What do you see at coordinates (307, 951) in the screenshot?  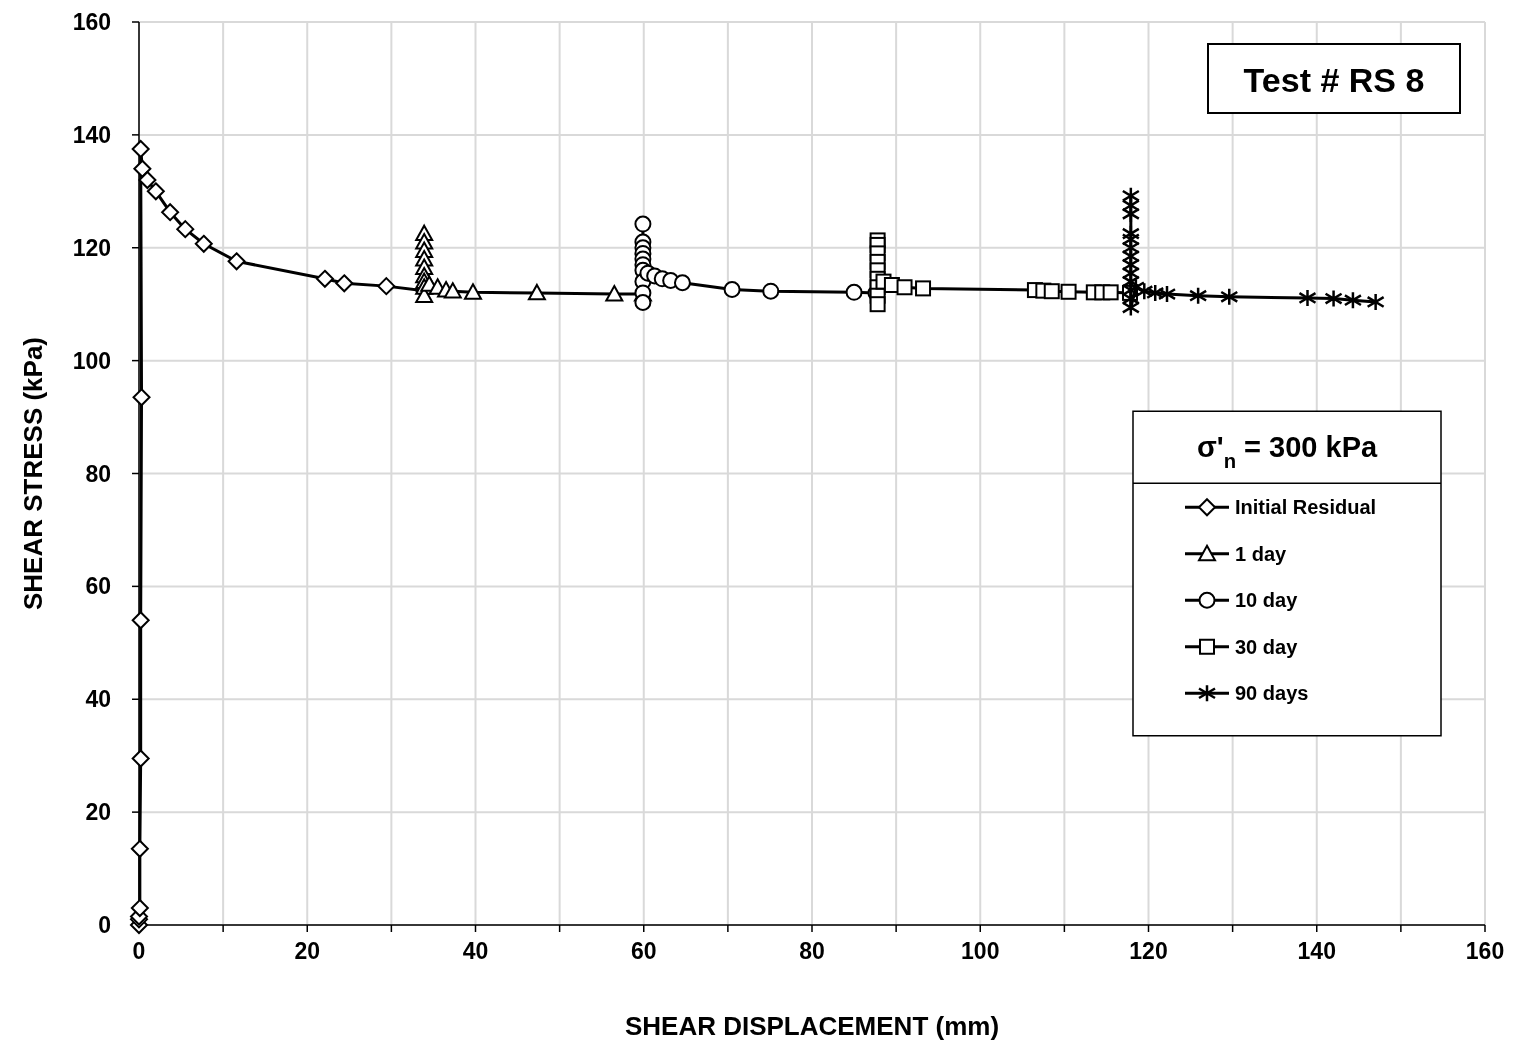 I see `x-tick-label: 20` at bounding box center [307, 951].